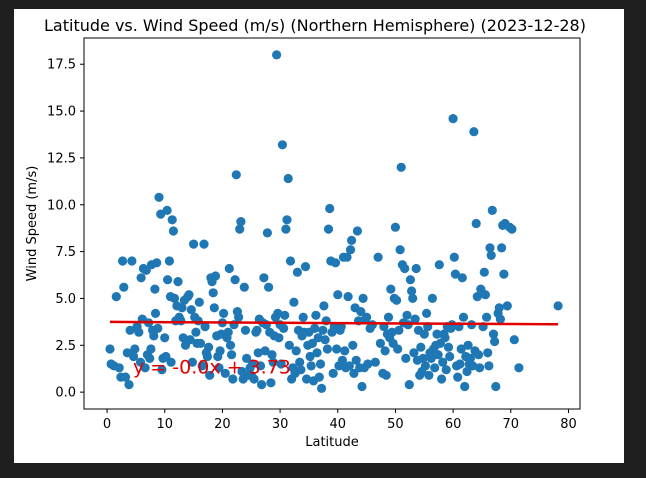 Image resolution: width=646 pixels, height=478 pixels. What do you see at coordinates (280, 424) in the screenshot?
I see `x-tick-label: 30` at bounding box center [280, 424].